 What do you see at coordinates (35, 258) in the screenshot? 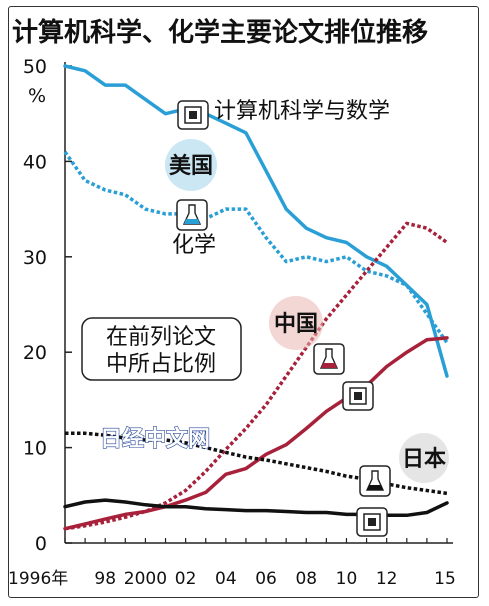
I see `y-tick-label: 30` at bounding box center [35, 258].